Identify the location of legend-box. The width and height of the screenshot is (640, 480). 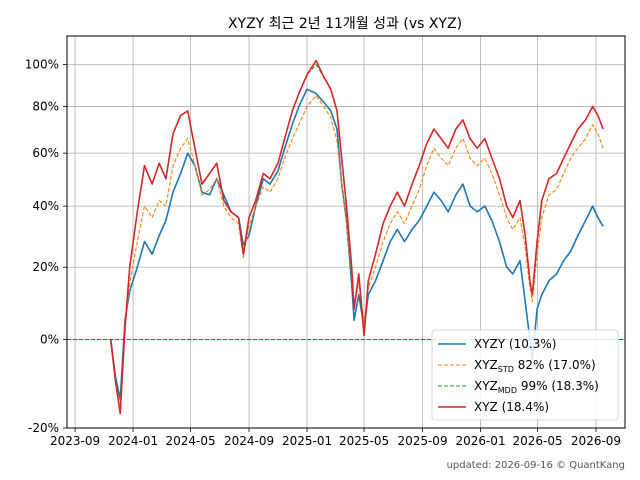
(525, 375).